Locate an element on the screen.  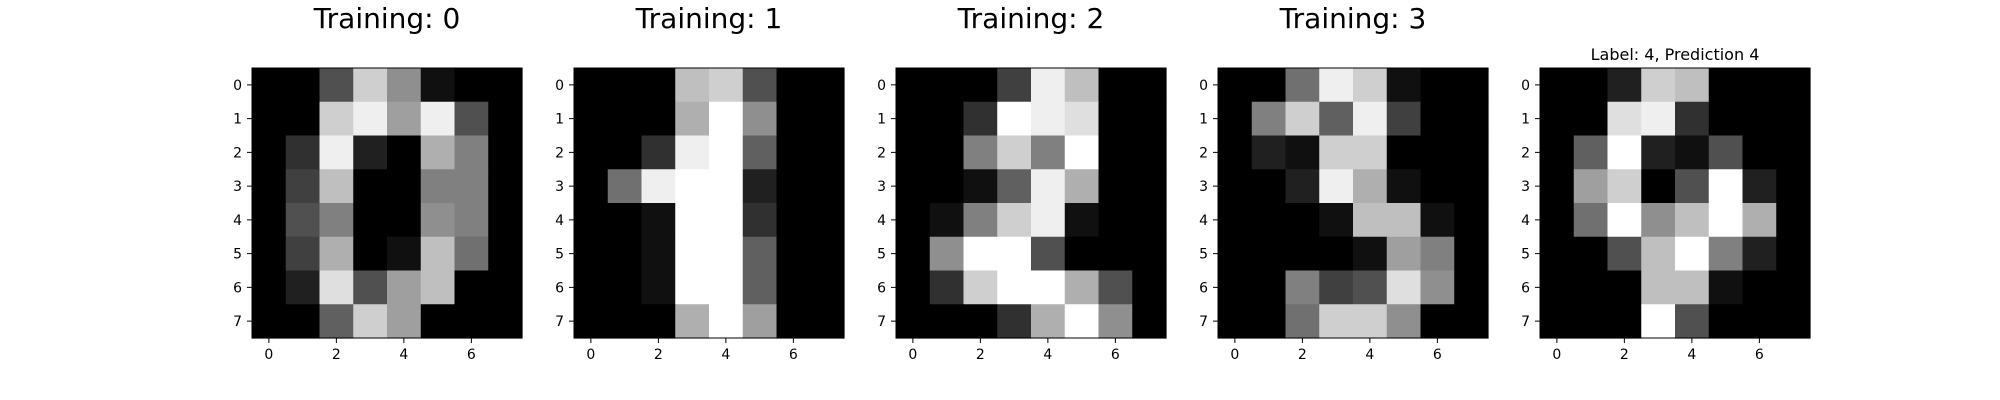
x-tick-label: 2 is located at coordinates (1302, 355).